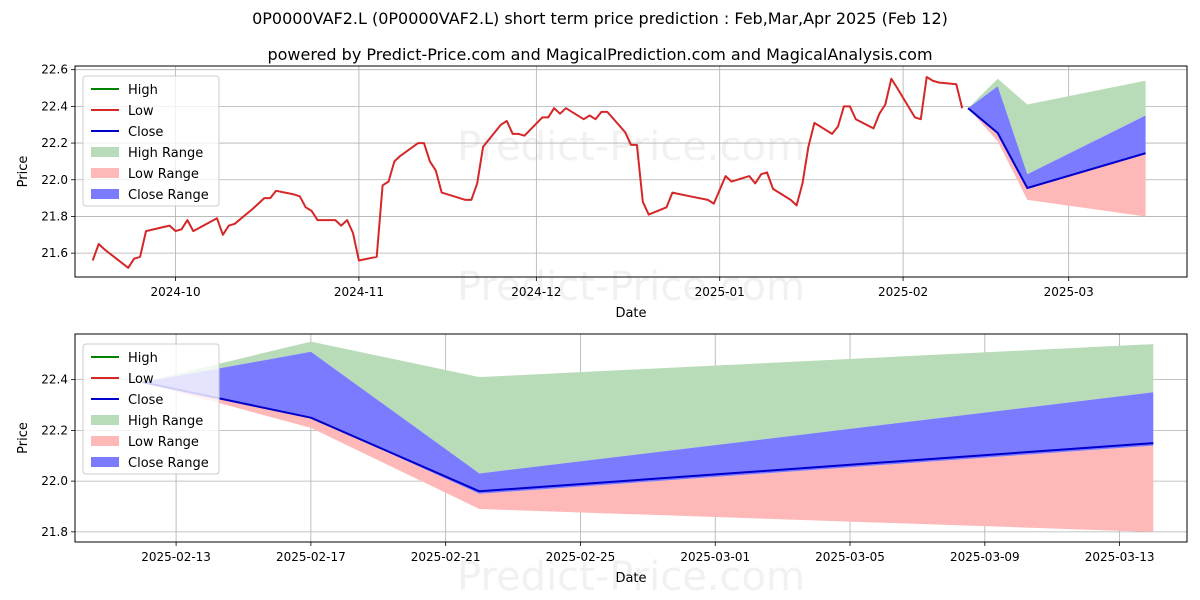 This screenshot has height=600, width=1200. What do you see at coordinates (985, 557) in the screenshot?
I see `x-tick-label: 2025-03-09` at bounding box center [985, 557].